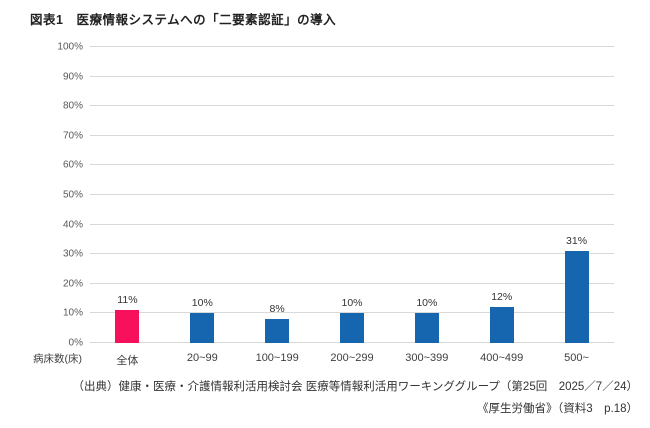  Describe the element at coordinates (202, 358) in the screenshot. I see `x-axis-category-label: 20~99` at that location.